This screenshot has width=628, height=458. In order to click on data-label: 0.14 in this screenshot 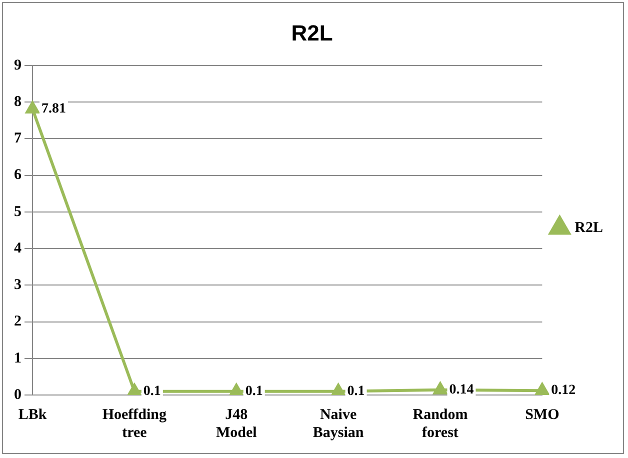, I will do `click(461, 390)`.